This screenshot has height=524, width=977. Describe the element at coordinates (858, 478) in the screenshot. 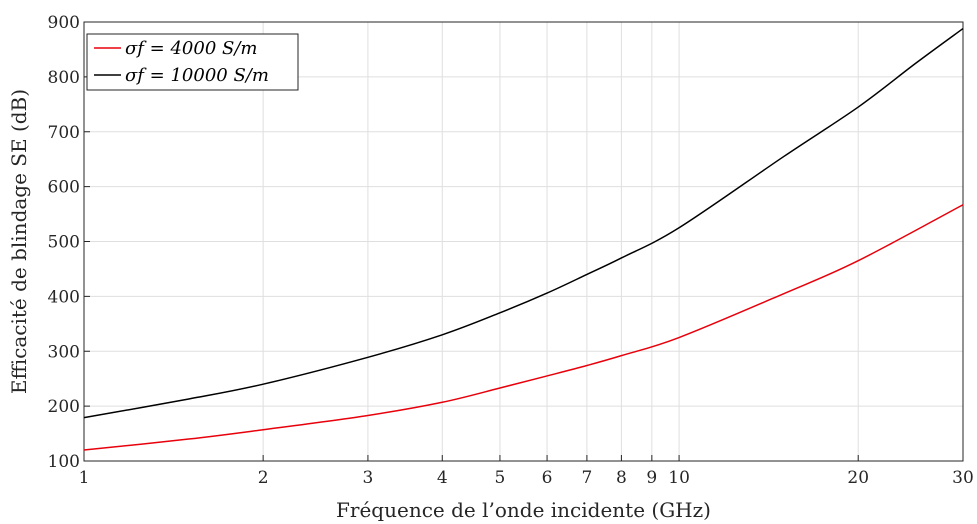

I see `x-tick-label: 20` at that location.